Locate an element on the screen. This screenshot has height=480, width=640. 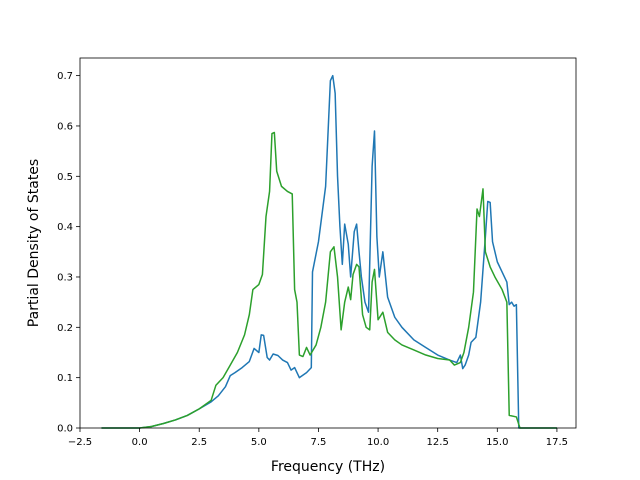
x-axis-label: Frequency (THz) is located at coordinates (328, 467).